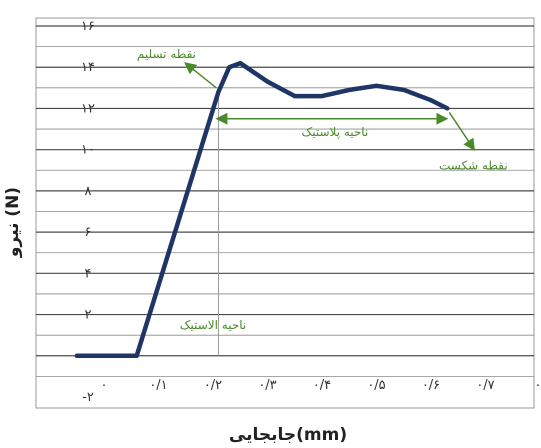 The height and width of the screenshot is (448, 541). I want to click on plastic-region-label: ناحیه پلاستیک, so click(334, 132).